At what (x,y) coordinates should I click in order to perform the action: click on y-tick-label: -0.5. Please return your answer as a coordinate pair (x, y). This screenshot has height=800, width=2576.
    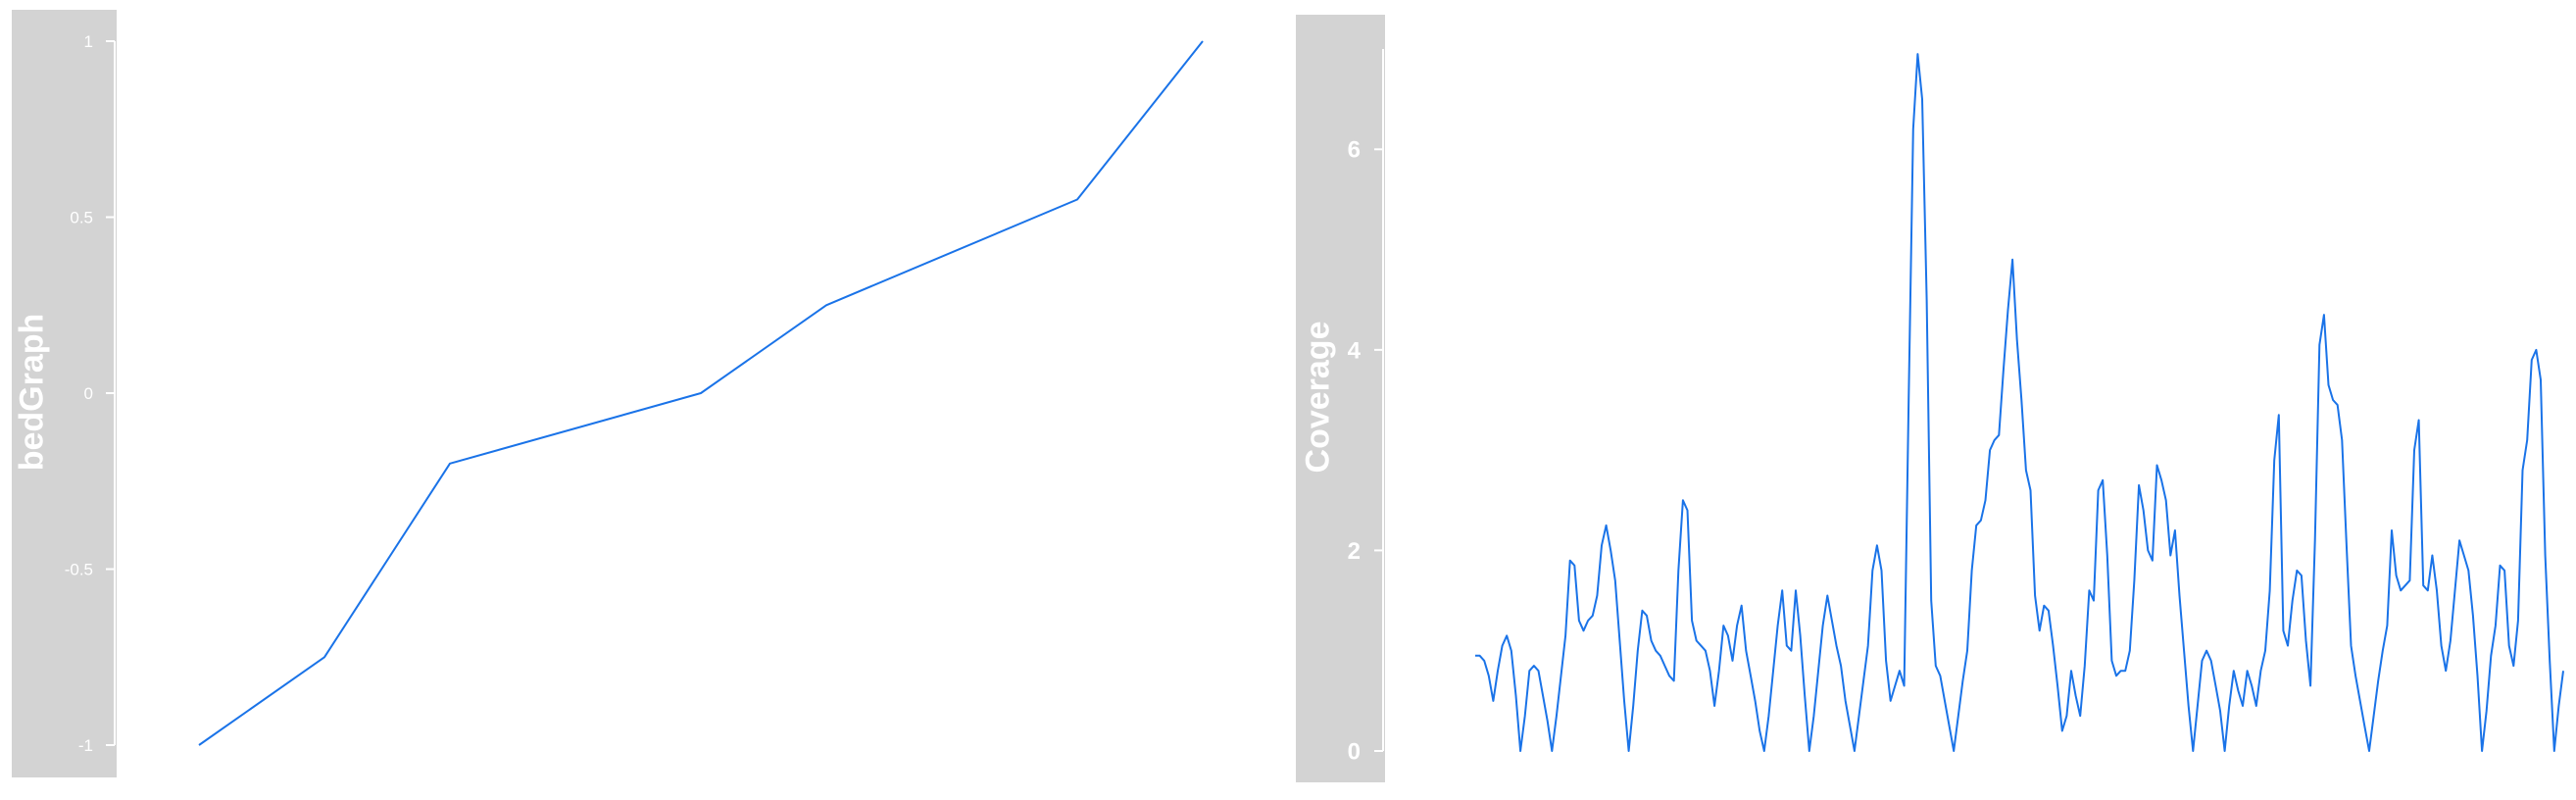
    Looking at the image, I should click on (79, 569).